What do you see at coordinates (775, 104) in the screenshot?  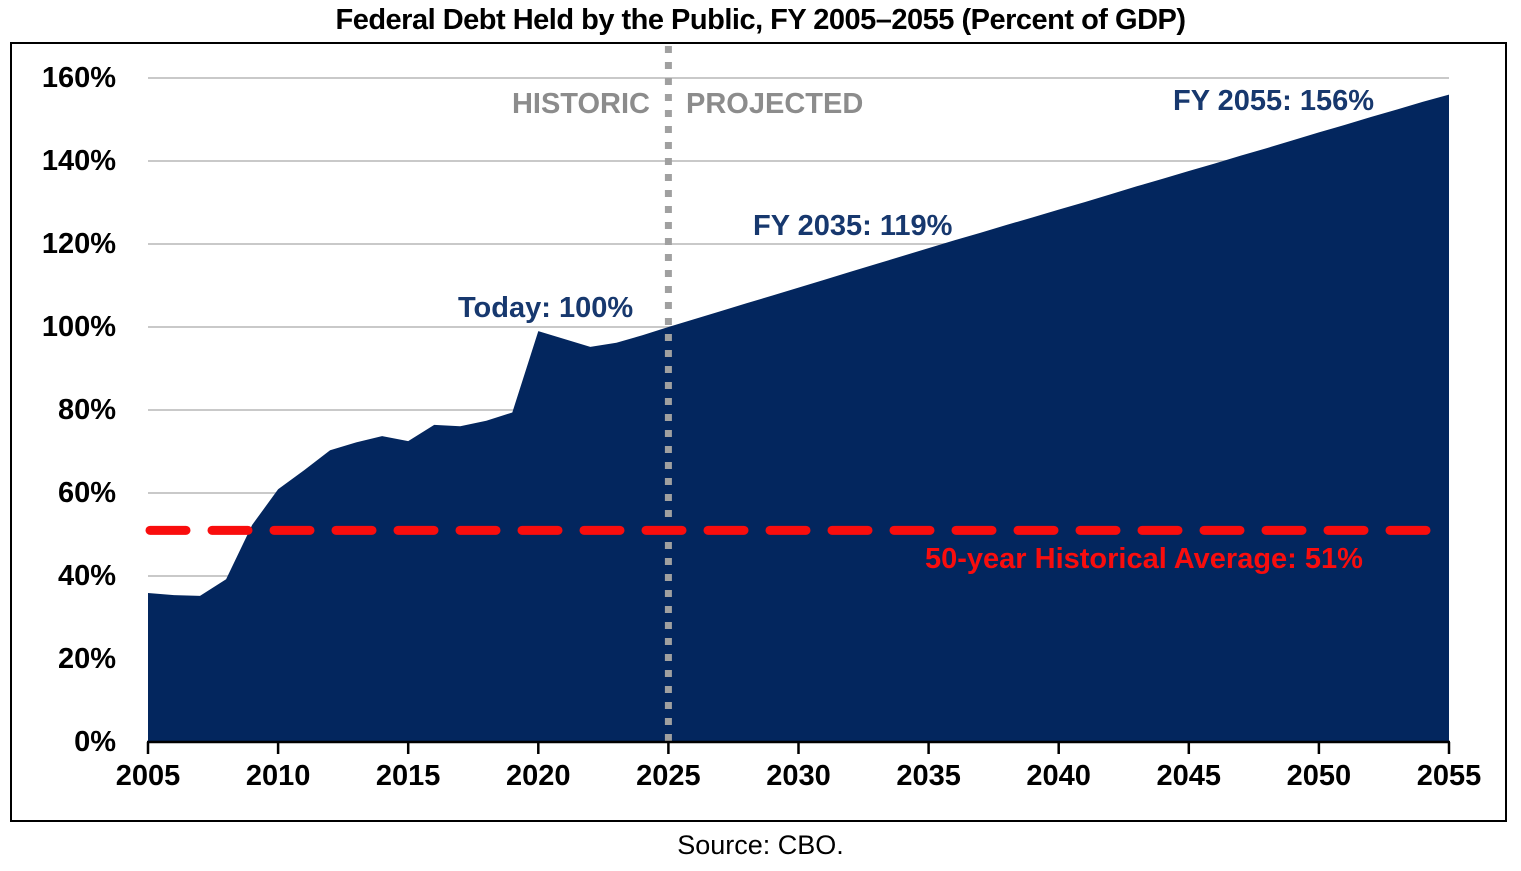 I see `projected-label: PROJECTED` at bounding box center [775, 104].